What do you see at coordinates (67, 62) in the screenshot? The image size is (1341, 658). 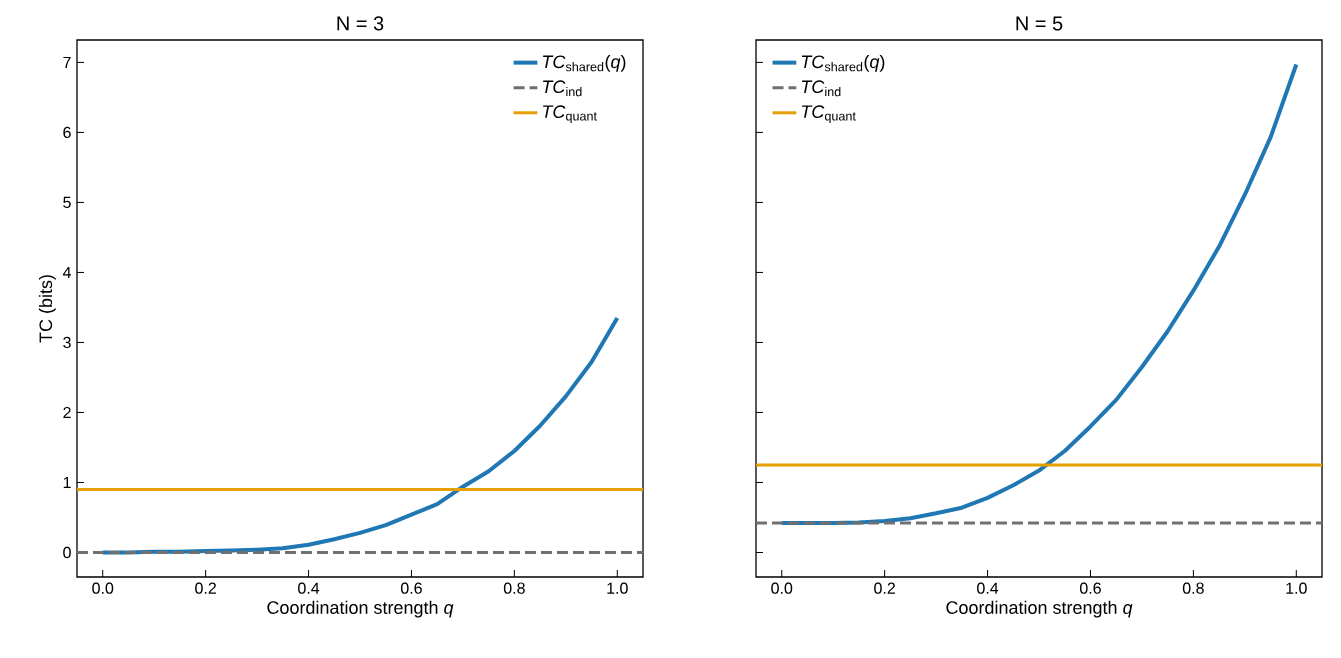 I see `y-tick-label: 7` at bounding box center [67, 62].